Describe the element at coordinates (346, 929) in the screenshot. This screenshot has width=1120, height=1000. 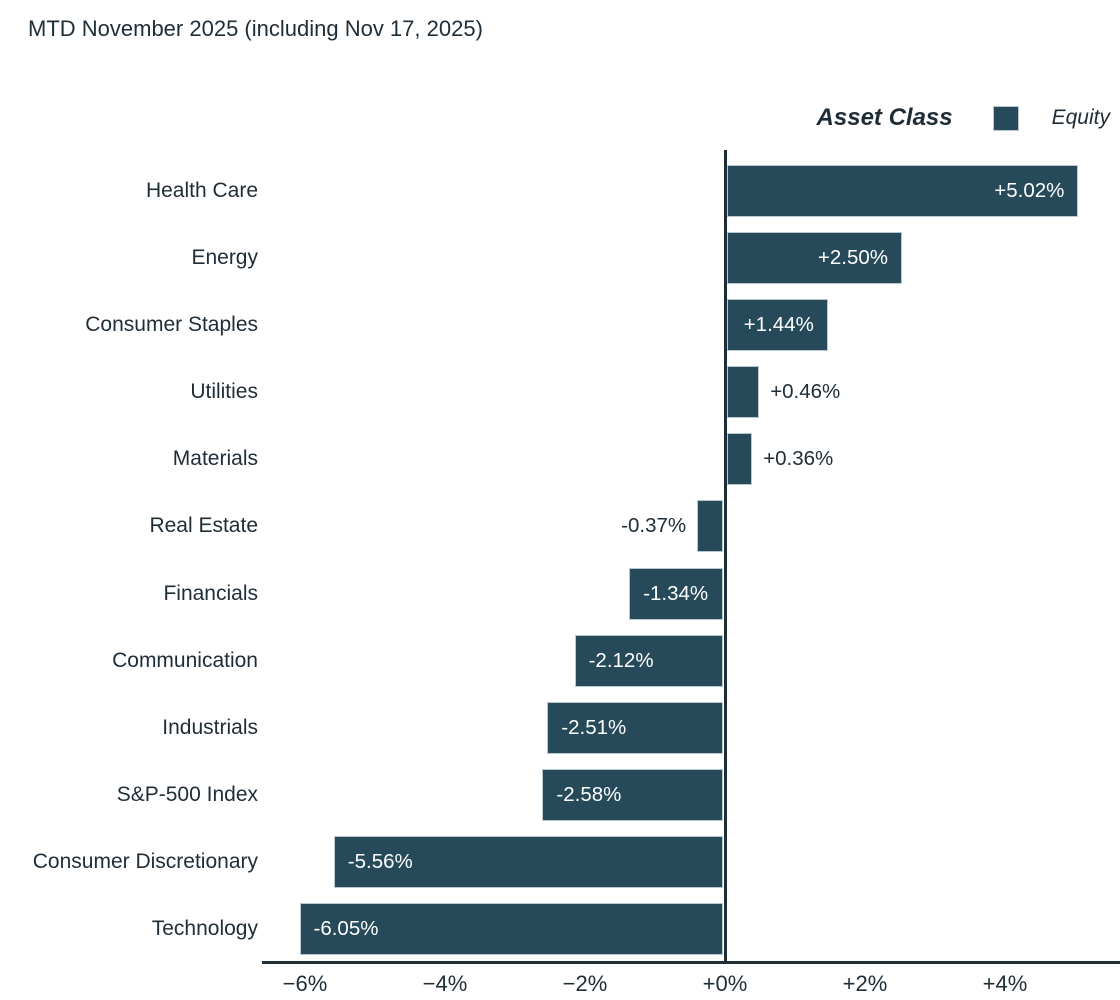
I see `value-label: -6.05%` at that location.